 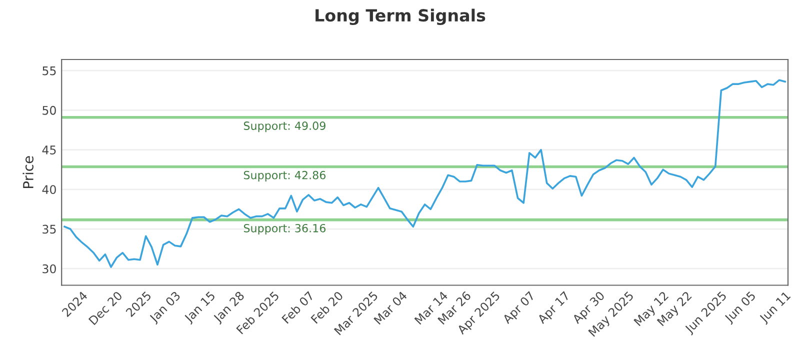 What do you see at coordinates (285, 127) in the screenshot?
I see `ref-line-label: Support: 49.09` at bounding box center [285, 127].